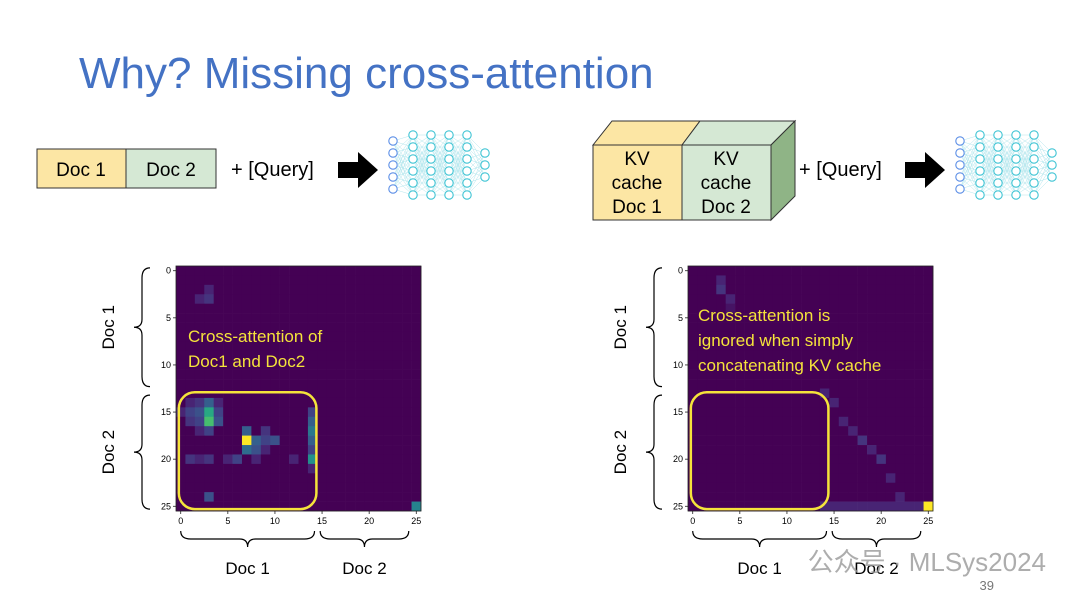  I want to click on annotation: ignored when simply, so click(775, 340).